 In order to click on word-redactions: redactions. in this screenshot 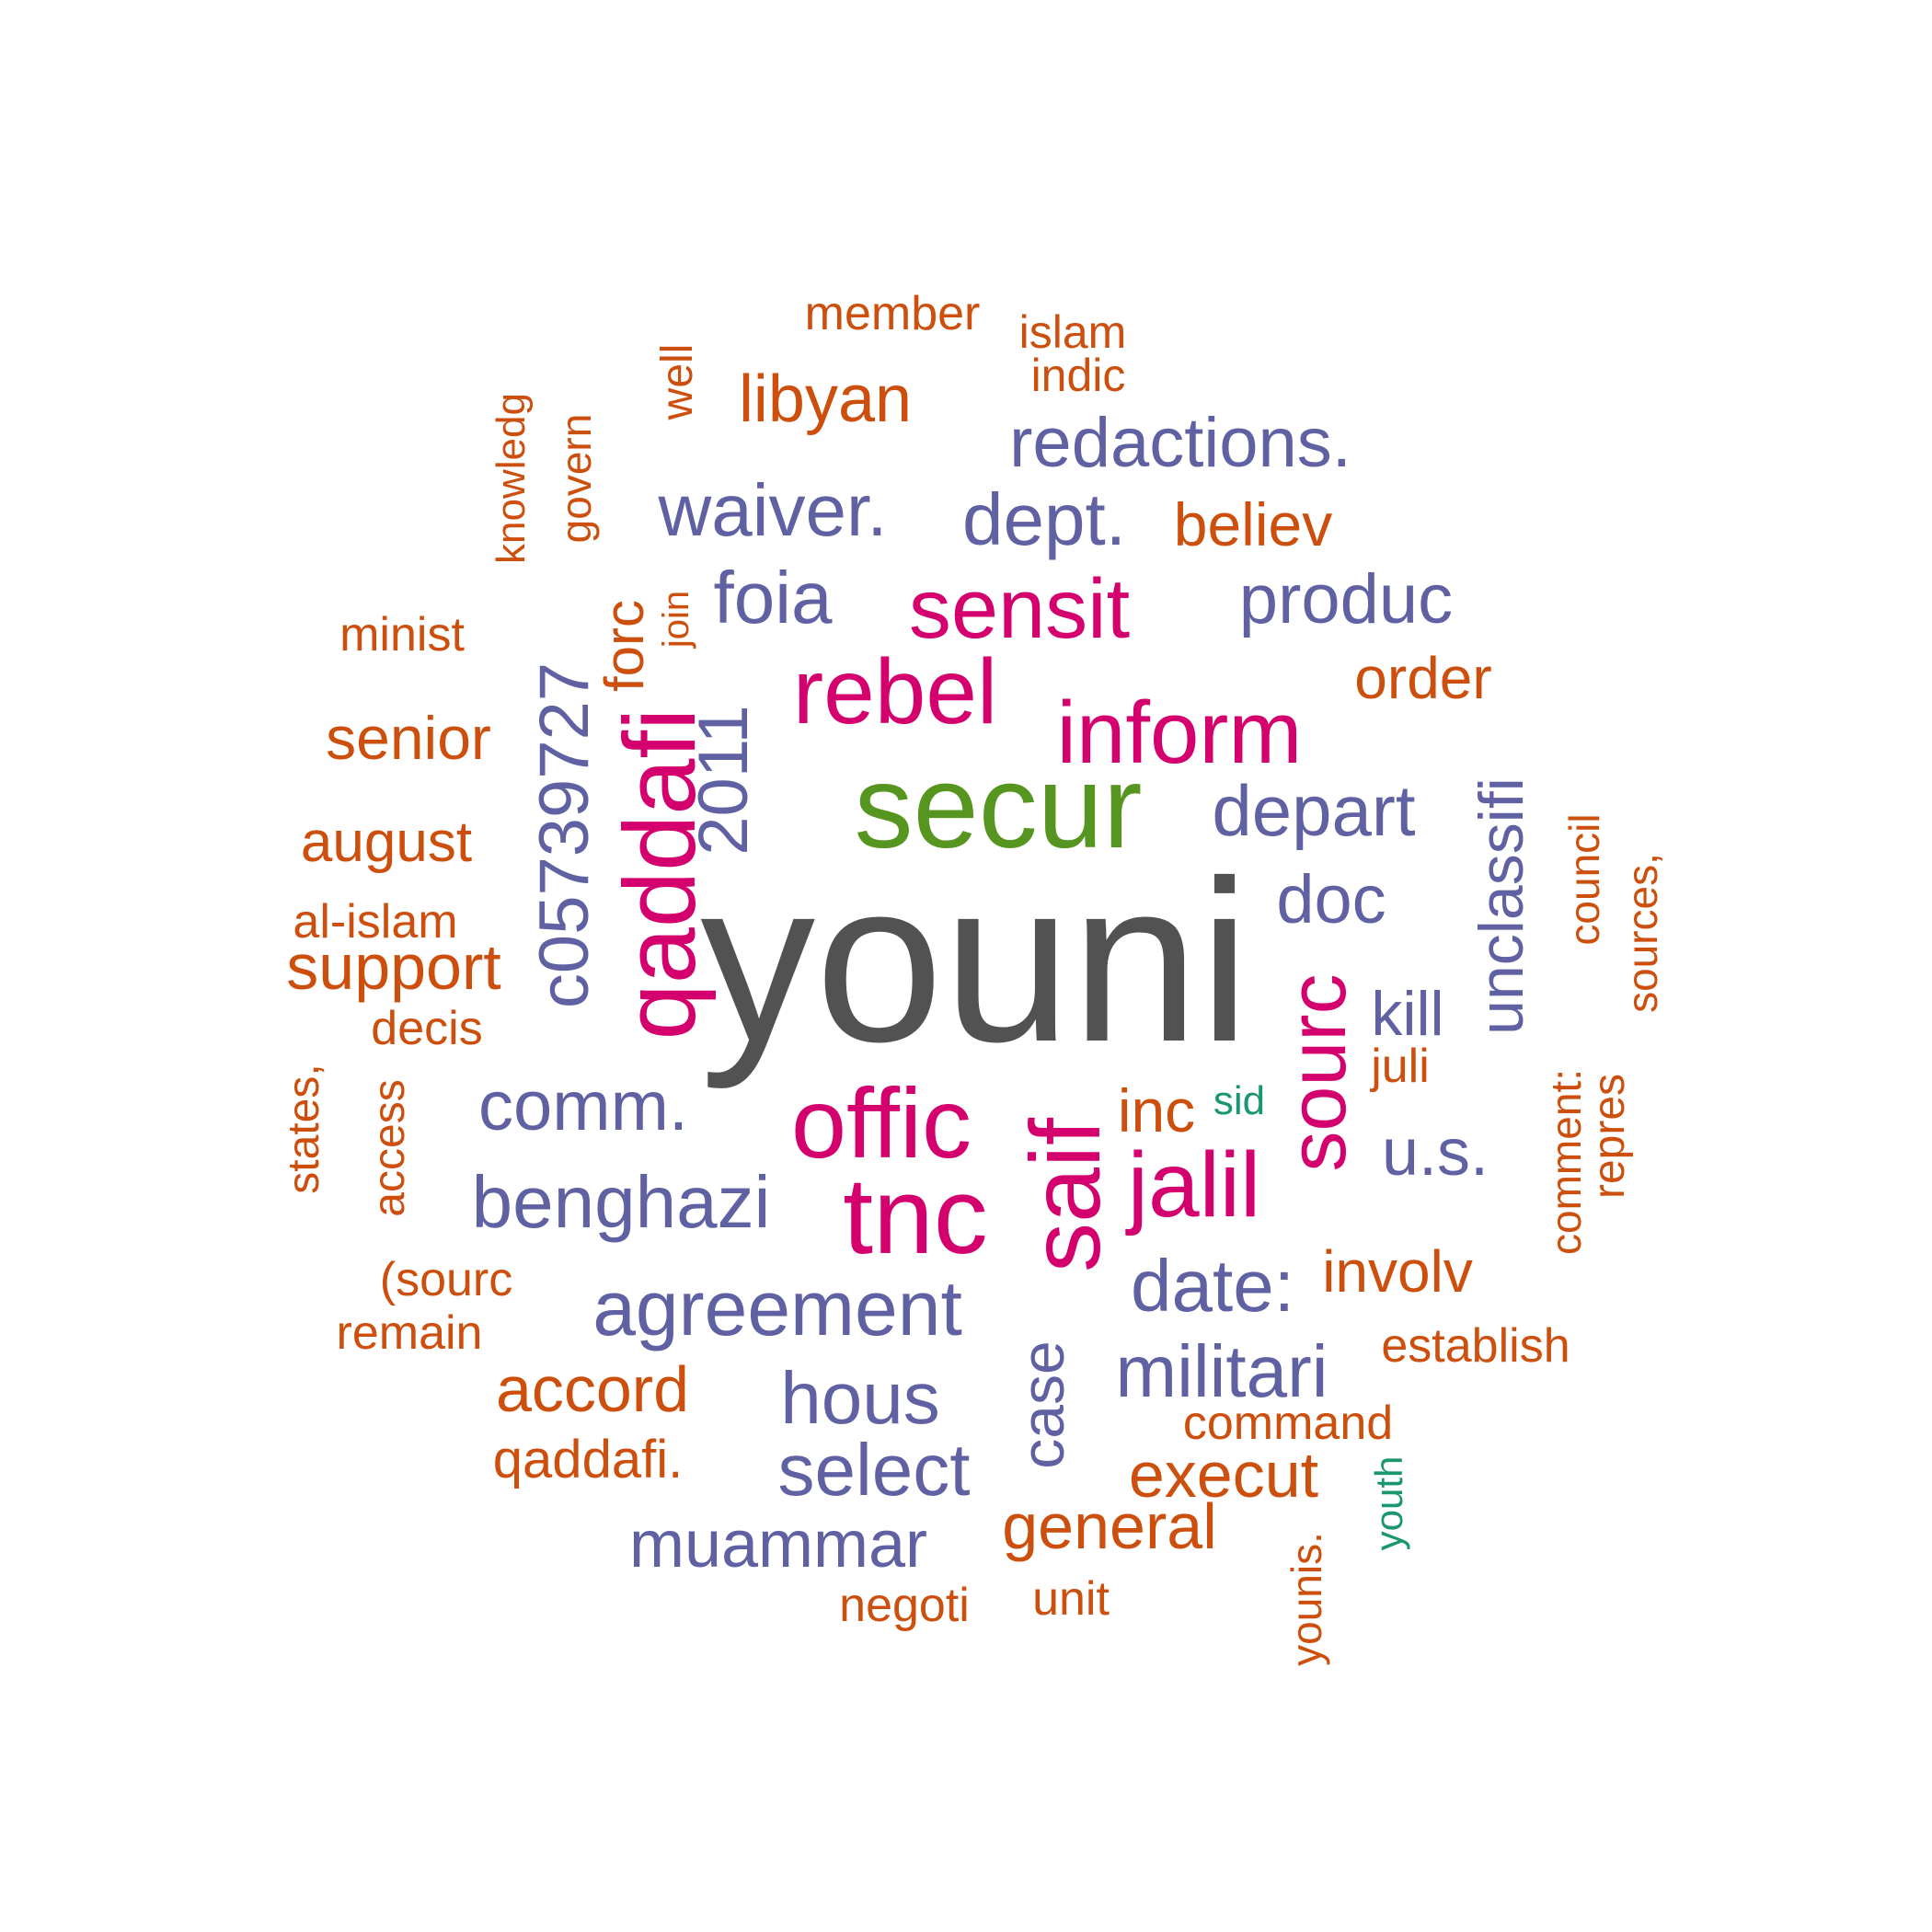, I will do `click(1180, 443)`.